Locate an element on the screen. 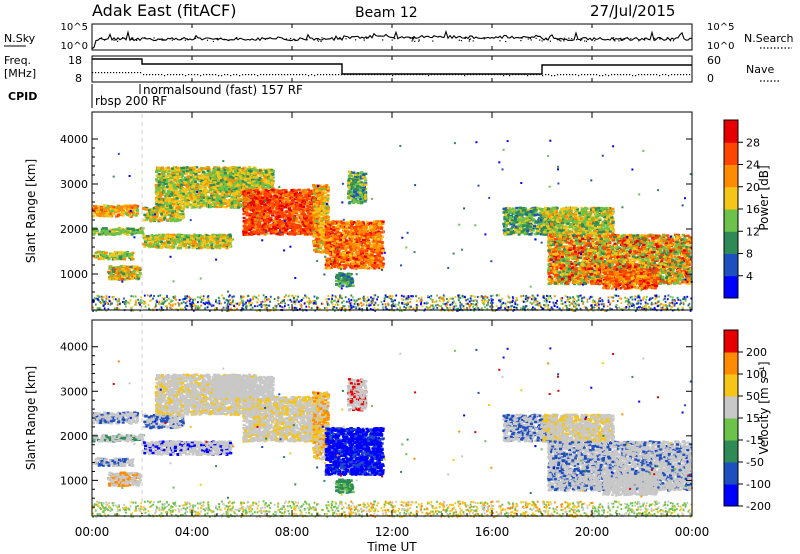 The height and width of the screenshot is (554, 800). power-ytick-label: 3000 is located at coordinates (74, 184).